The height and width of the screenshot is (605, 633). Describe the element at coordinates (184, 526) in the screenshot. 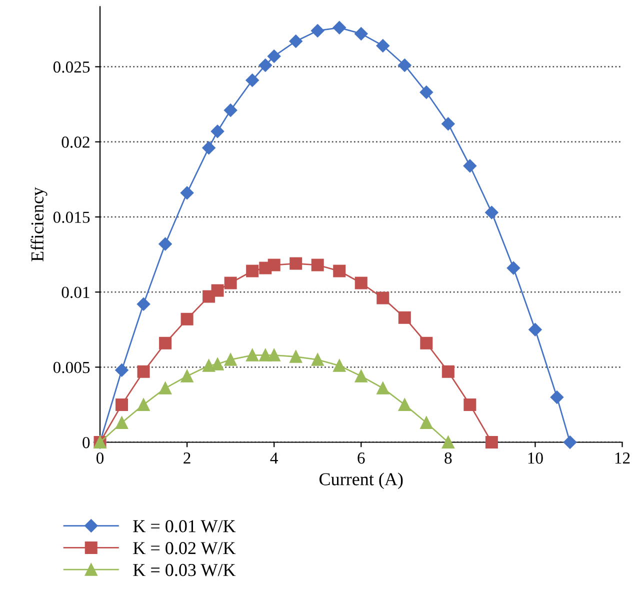

I see `legend-label: K = 0.01 W/K` at that location.